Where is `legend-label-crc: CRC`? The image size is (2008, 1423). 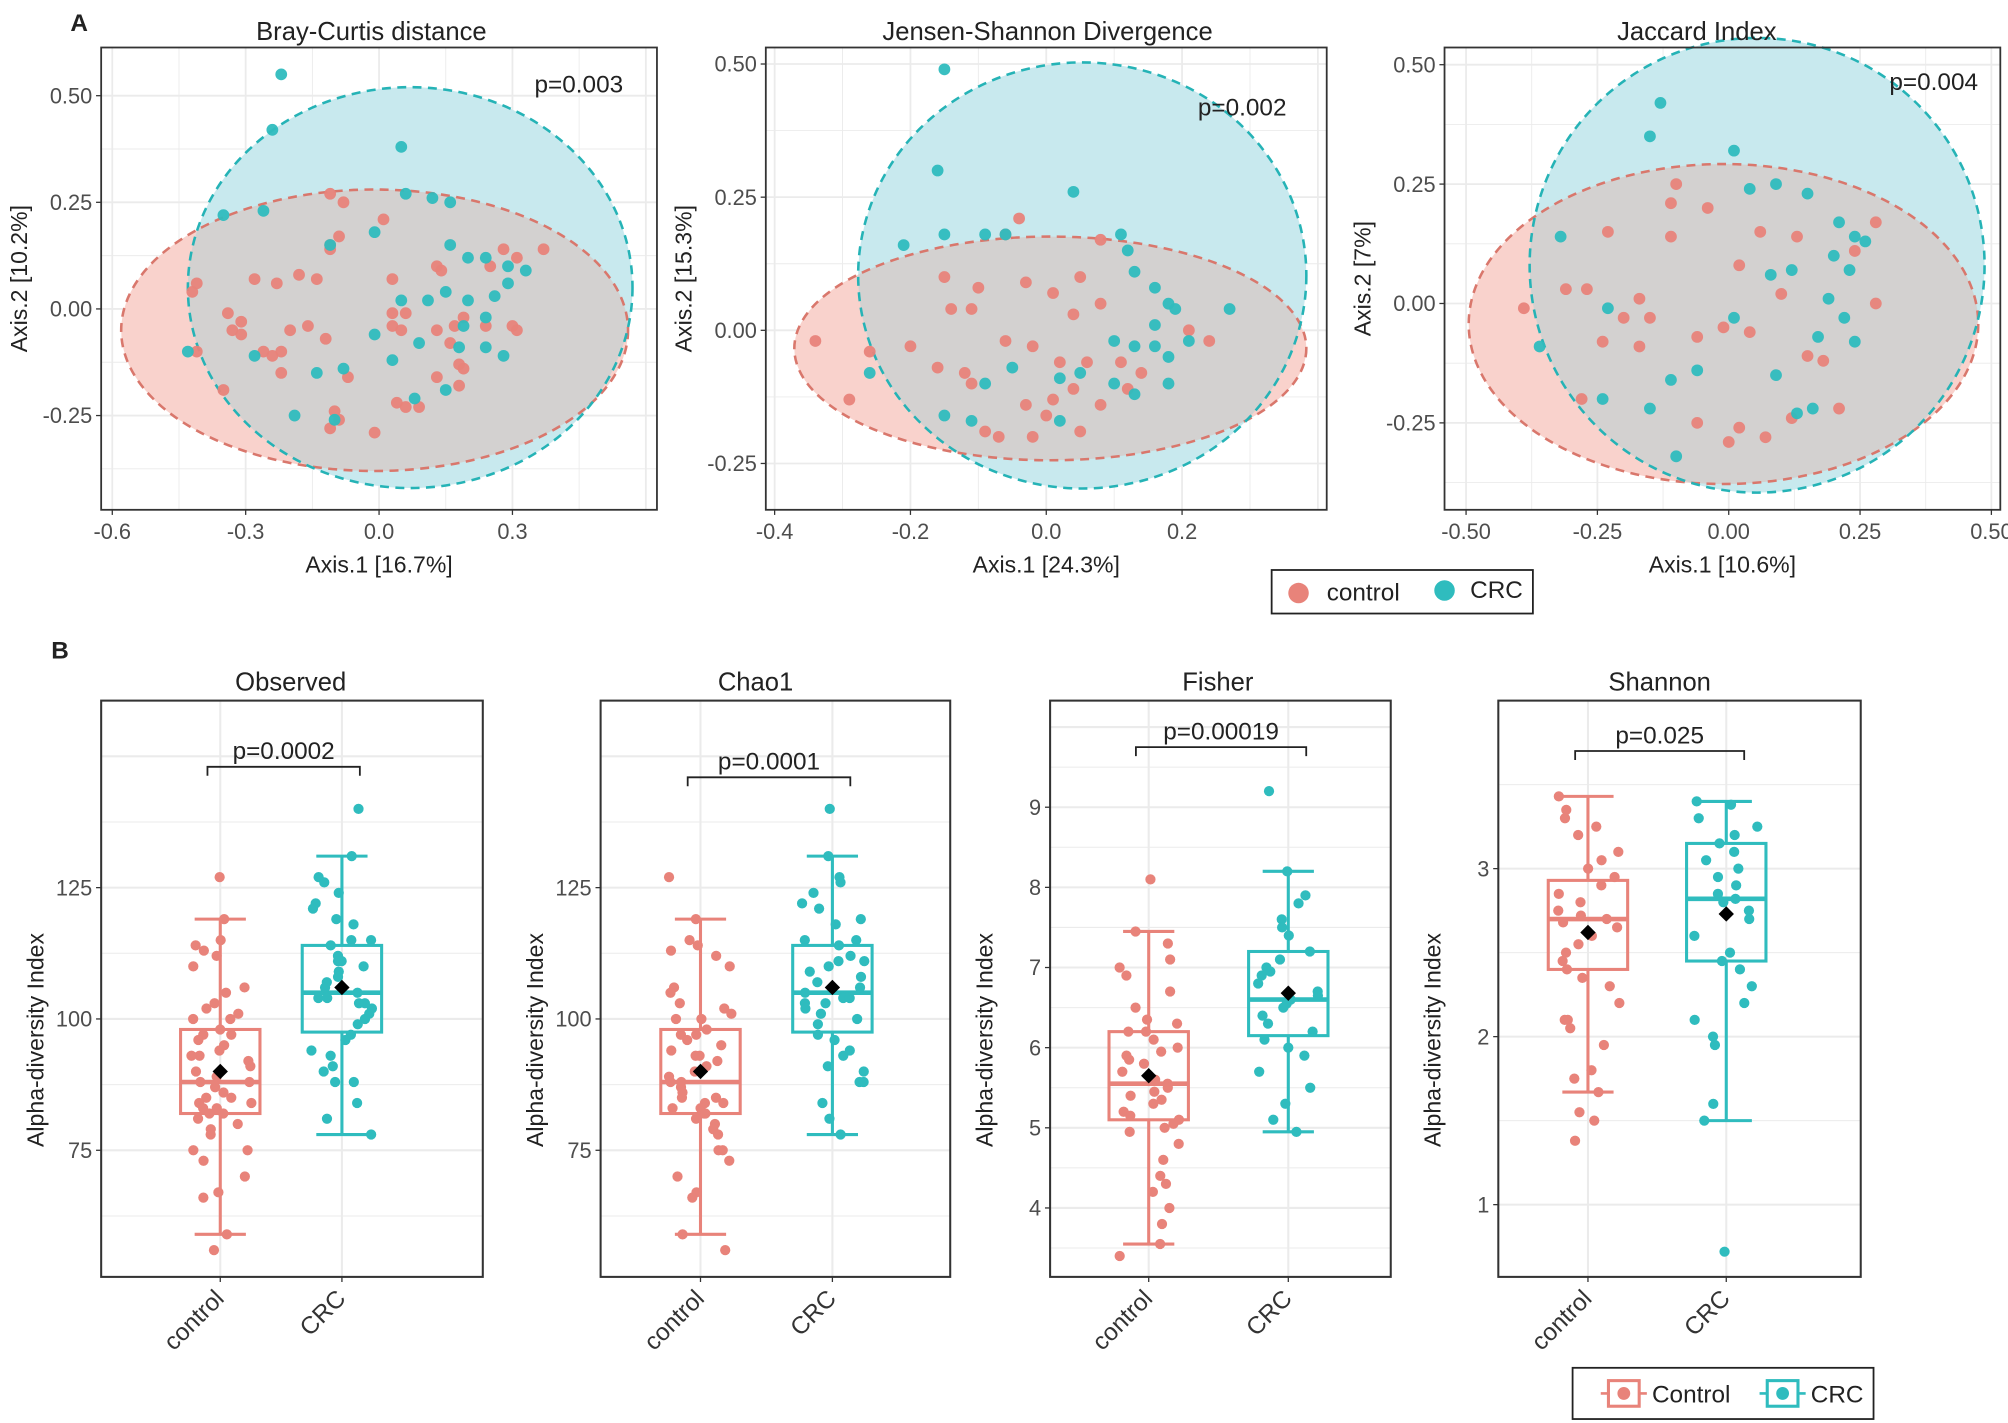 legend-label-crc: CRC is located at coordinates (1496, 590).